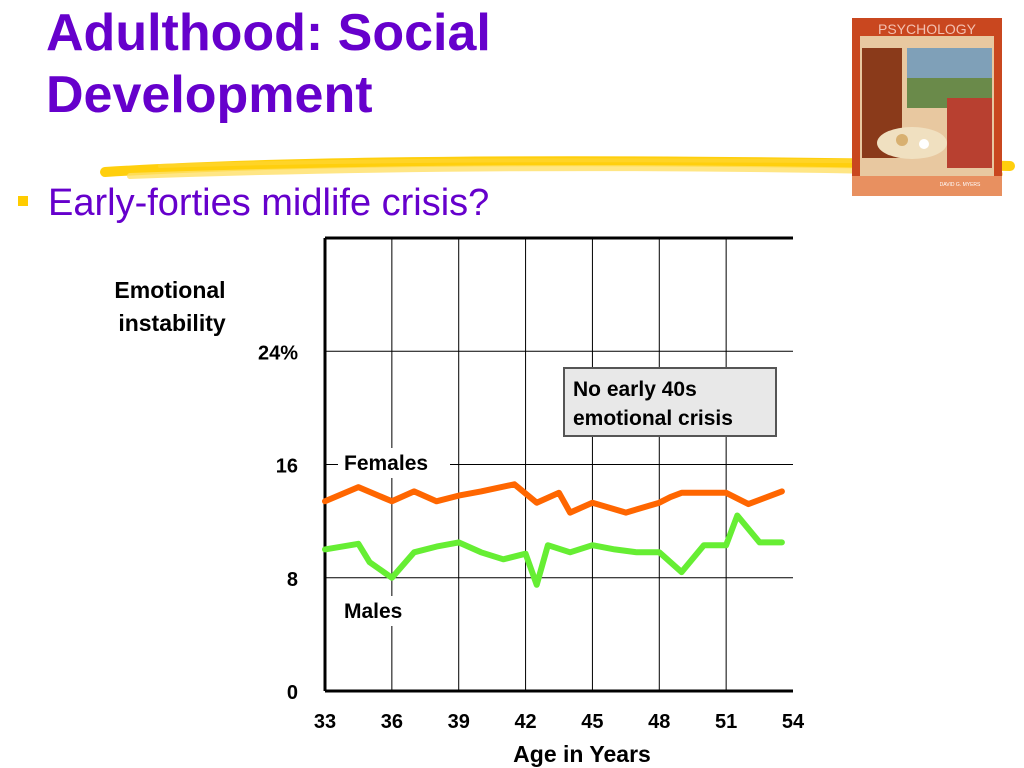  What do you see at coordinates (459, 722) in the screenshot?
I see `x-tick-label-39: 39` at bounding box center [459, 722].